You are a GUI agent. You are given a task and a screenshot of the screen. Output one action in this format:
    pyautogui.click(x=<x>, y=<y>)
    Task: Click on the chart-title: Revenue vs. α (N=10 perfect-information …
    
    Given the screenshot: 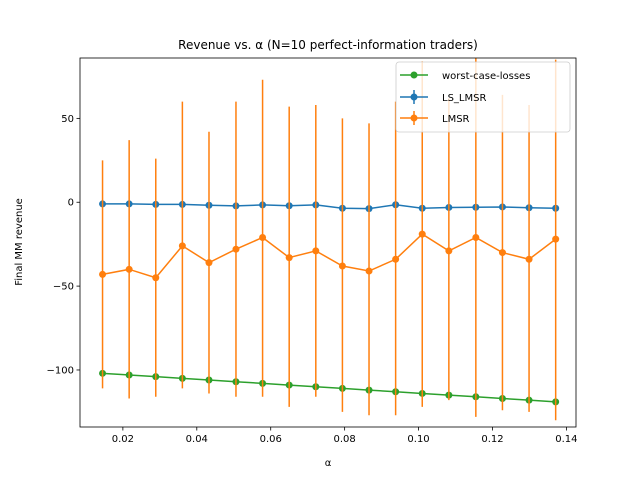 What is the action you would take?
    pyautogui.click(x=328, y=45)
    